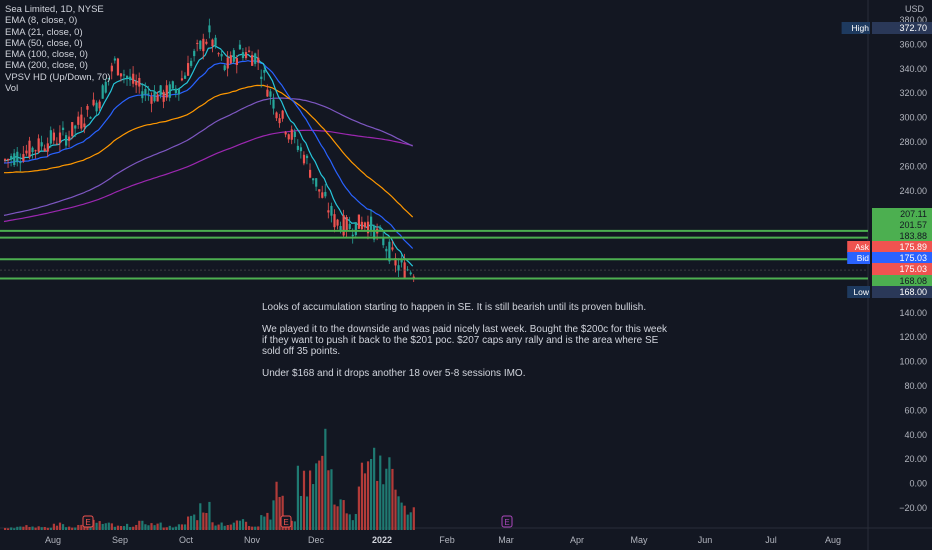  I want to click on legend-ema50: EMA (50, close, 0), so click(44, 43).